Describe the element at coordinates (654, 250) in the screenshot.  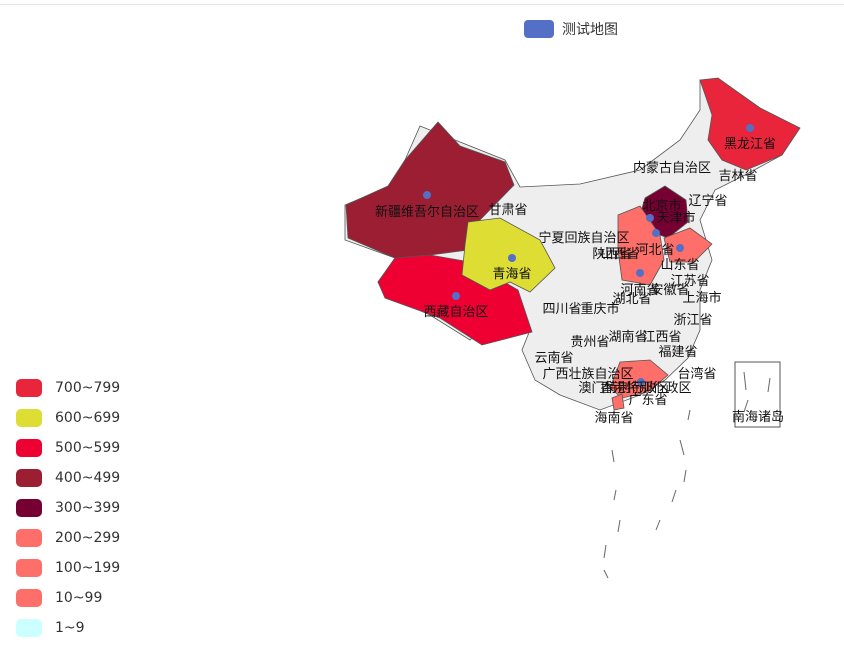
I see `province-label: 河北省` at that location.